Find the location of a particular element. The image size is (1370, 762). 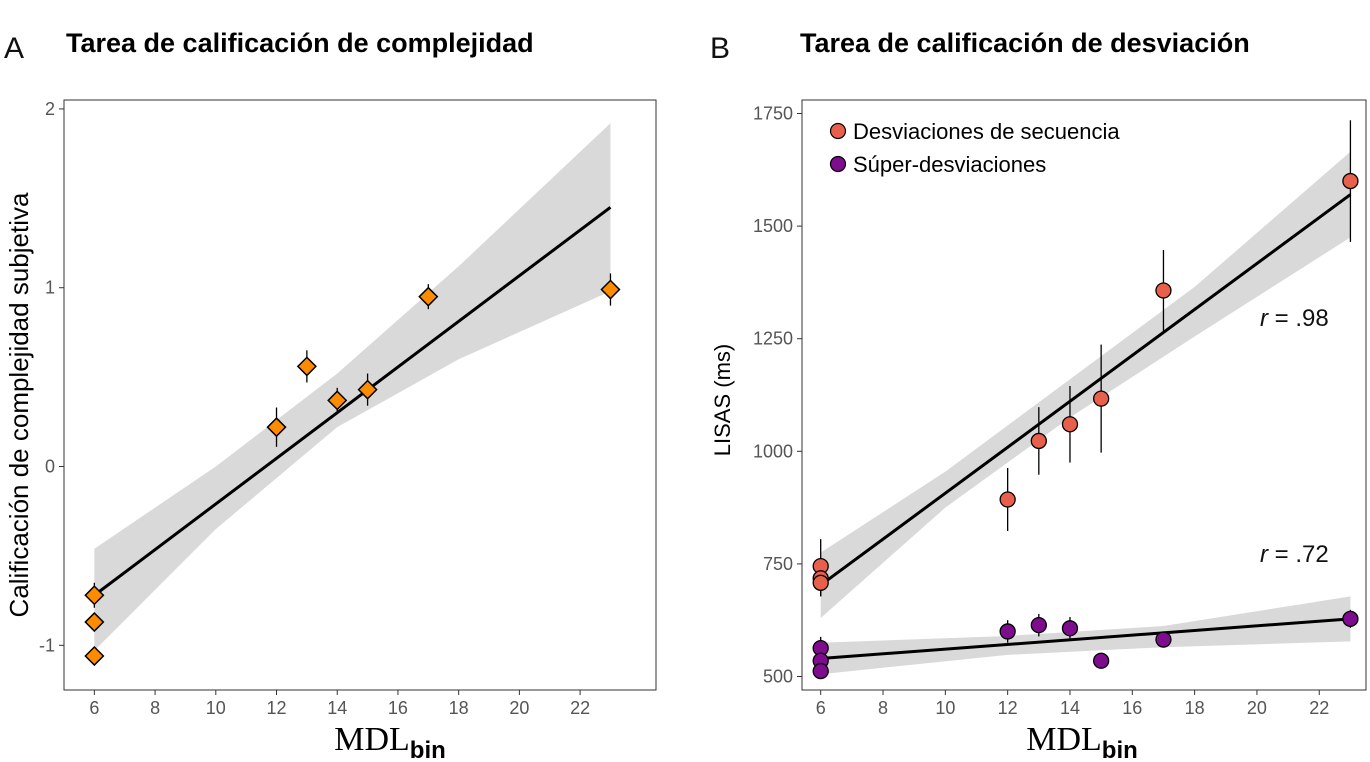

panel-a-x-tick-label: 6 is located at coordinates (94, 708).